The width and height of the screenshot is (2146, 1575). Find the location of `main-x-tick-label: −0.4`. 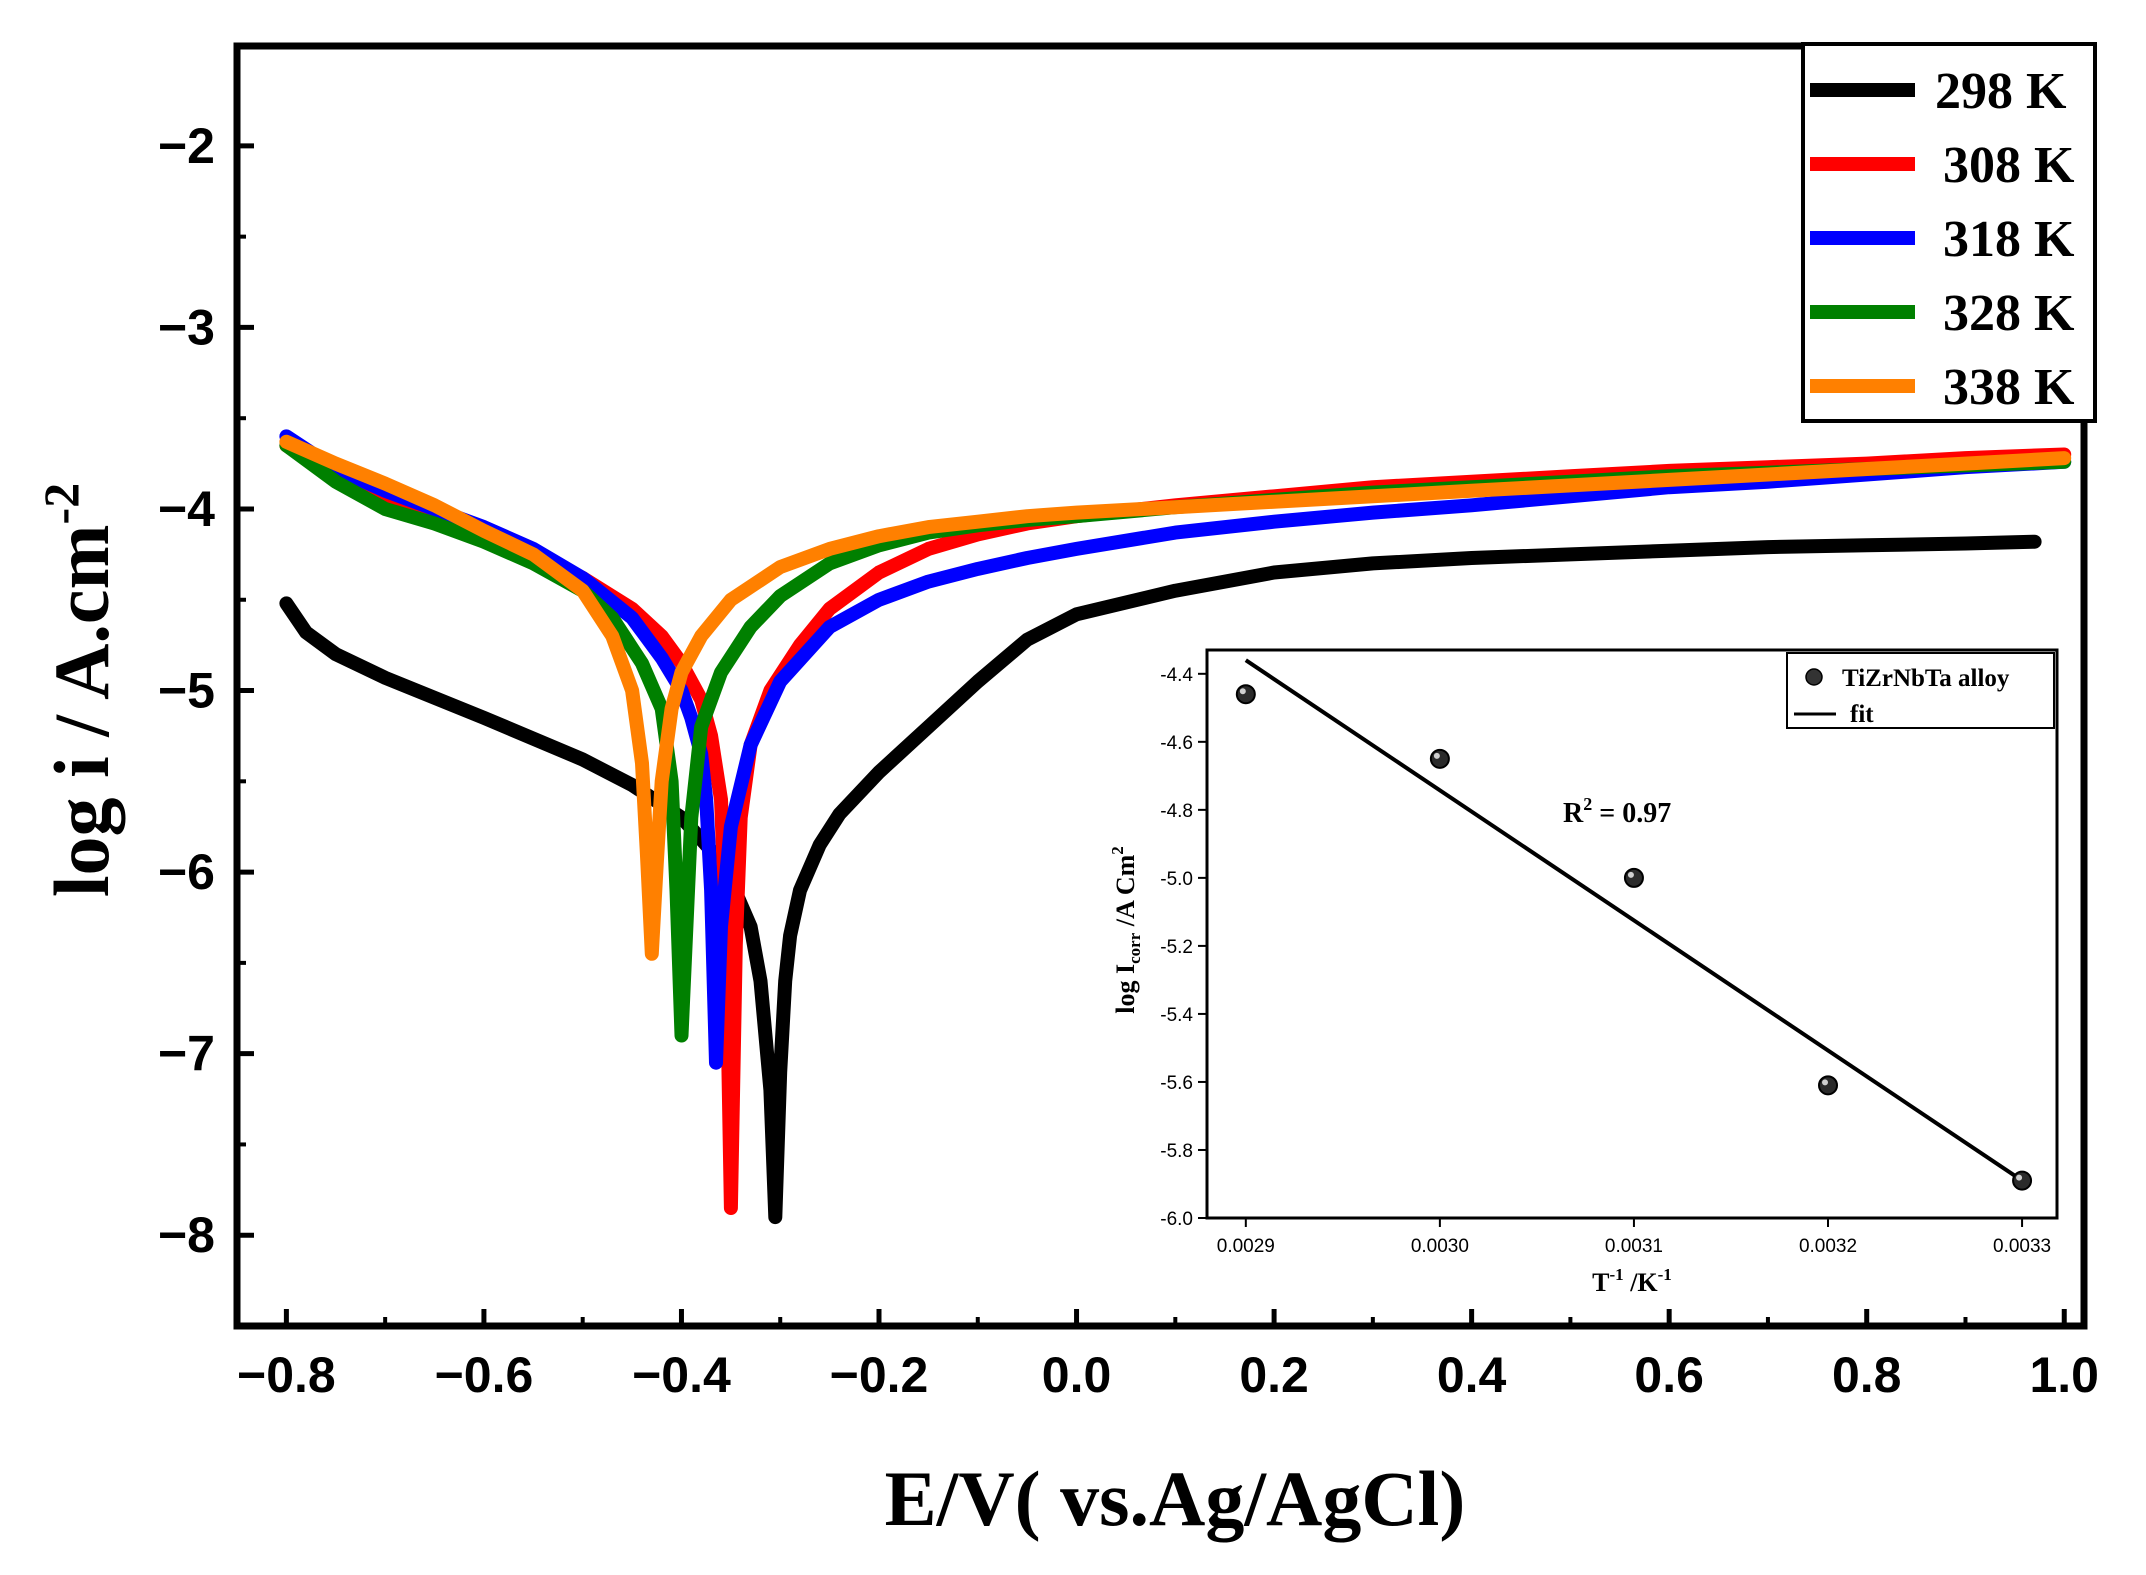

main-x-tick-label: −0.4 is located at coordinates (681, 1375).